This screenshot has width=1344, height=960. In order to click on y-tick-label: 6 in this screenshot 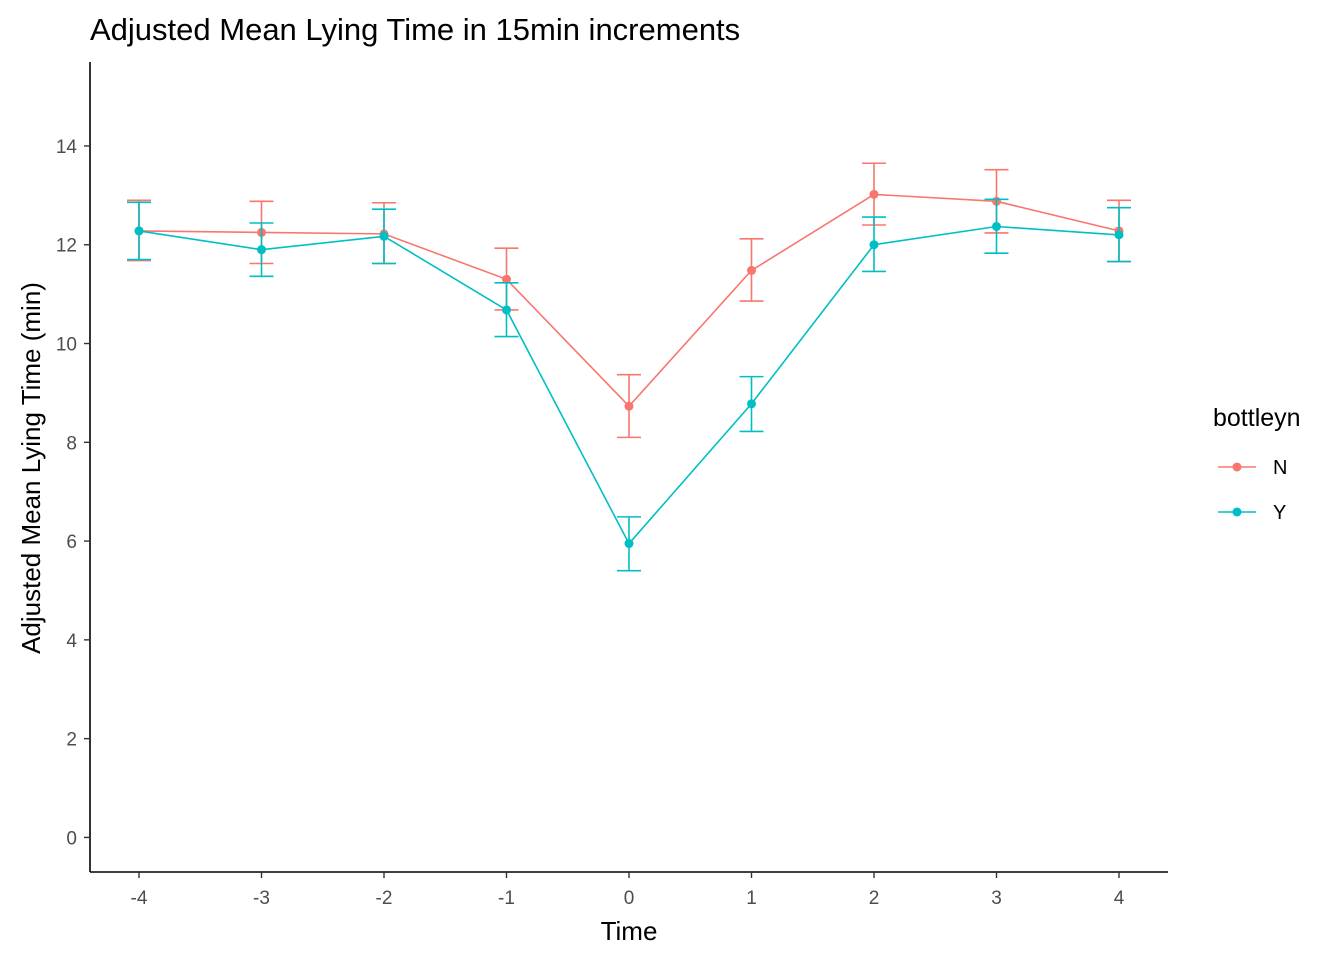, I will do `click(71, 542)`.